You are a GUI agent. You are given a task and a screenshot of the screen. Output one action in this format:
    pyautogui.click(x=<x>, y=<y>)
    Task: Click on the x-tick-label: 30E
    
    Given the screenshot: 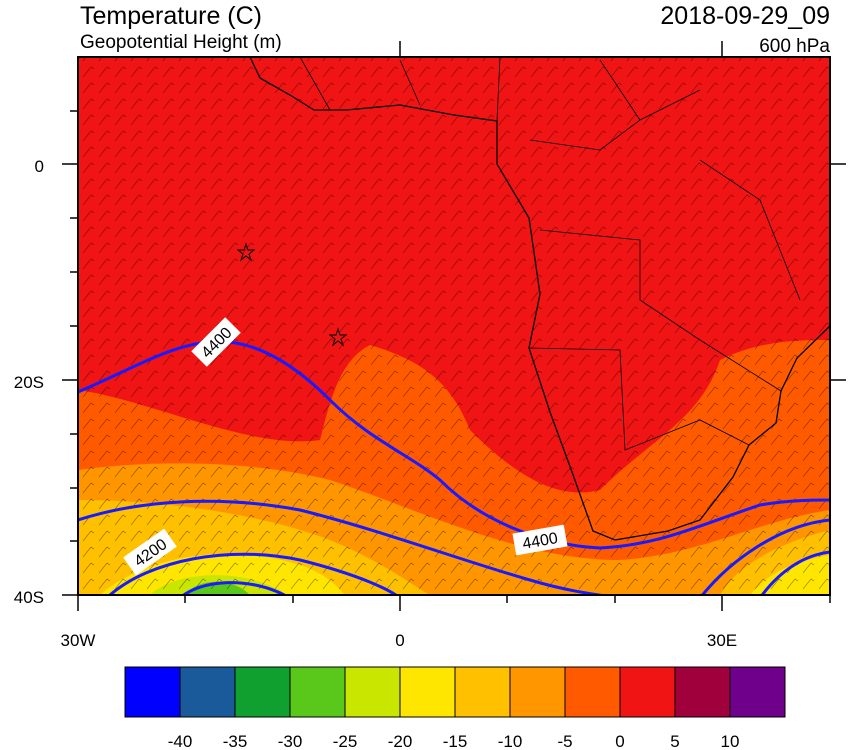 What is the action you would take?
    pyautogui.click(x=722, y=640)
    